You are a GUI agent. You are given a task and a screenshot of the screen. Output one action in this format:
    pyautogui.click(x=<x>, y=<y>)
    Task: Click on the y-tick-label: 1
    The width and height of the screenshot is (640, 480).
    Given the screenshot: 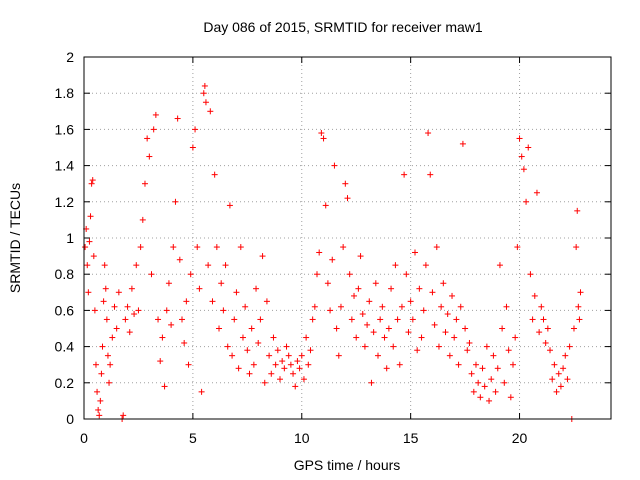 What is the action you would take?
    pyautogui.click(x=70, y=238)
    